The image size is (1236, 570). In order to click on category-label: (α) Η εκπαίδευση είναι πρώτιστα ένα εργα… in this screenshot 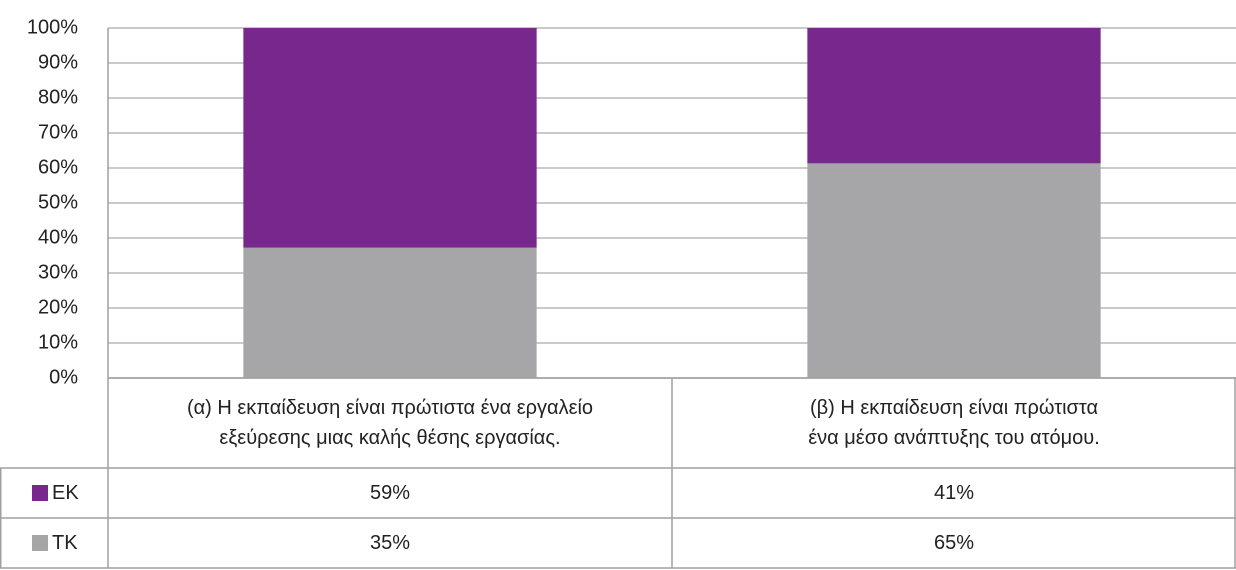, I will do `click(390, 423)`.